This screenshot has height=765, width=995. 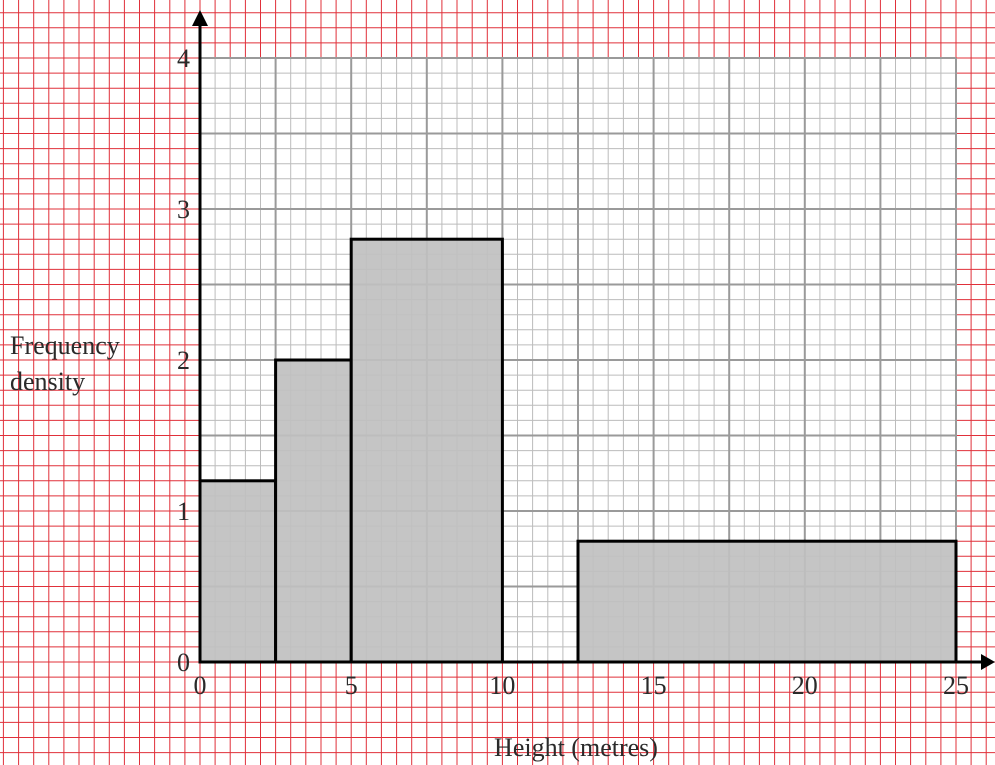 What do you see at coordinates (183, 209) in the screenshot?
I see `y-tick-label: 3` at bounding box center [183, 209].